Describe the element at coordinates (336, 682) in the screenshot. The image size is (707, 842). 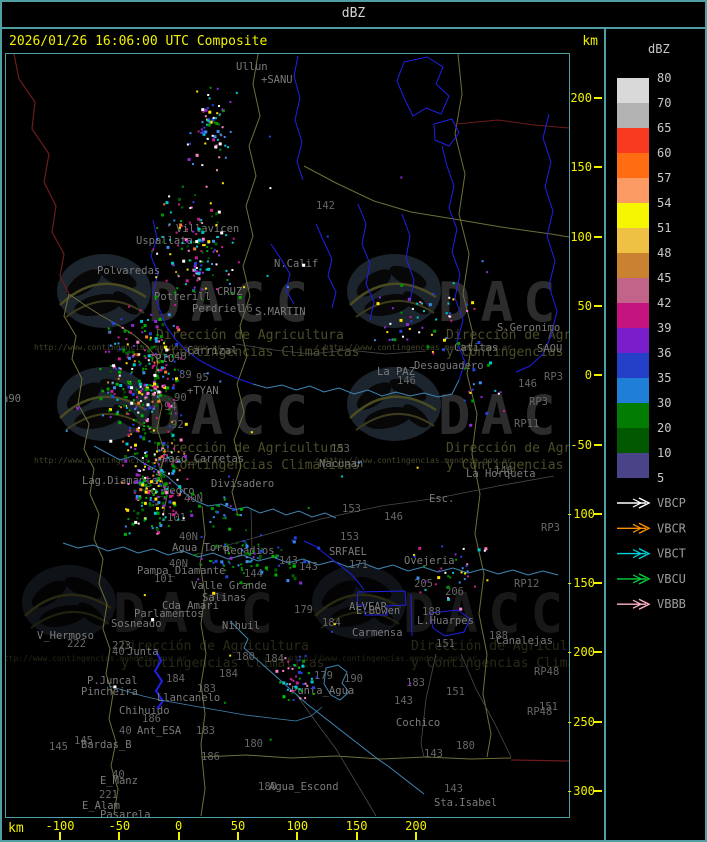
I see `lake` at that location.